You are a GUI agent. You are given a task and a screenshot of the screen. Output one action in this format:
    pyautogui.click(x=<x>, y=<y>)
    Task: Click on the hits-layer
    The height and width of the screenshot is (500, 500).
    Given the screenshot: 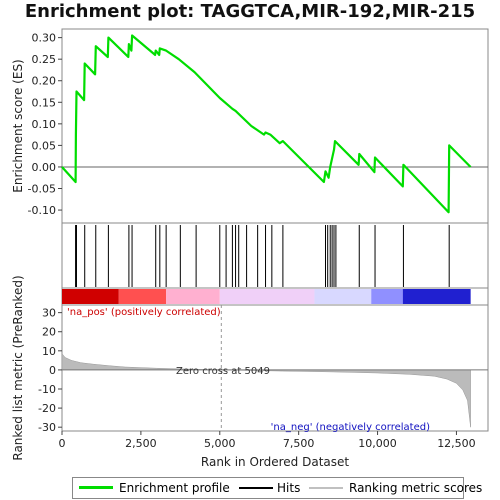 What is the action you would take?
    pyautogui.click(x=262, y=256)
    